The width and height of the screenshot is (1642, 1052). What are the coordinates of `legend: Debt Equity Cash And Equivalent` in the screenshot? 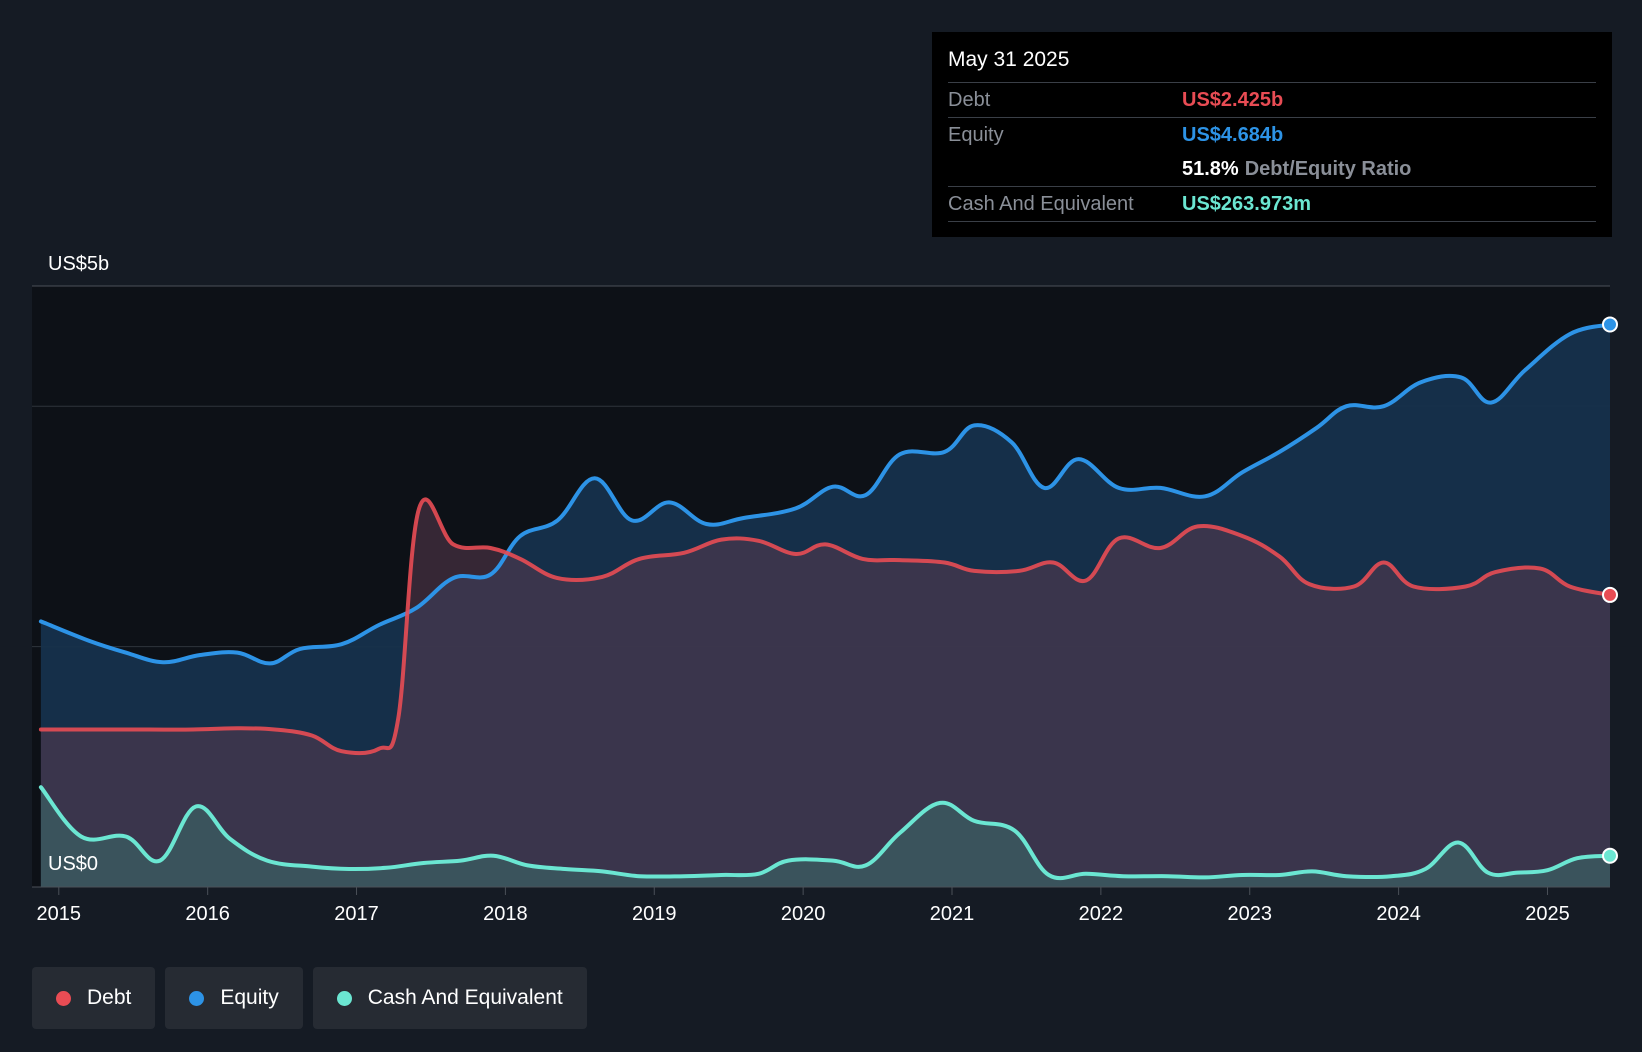 It's located at (314, 998).